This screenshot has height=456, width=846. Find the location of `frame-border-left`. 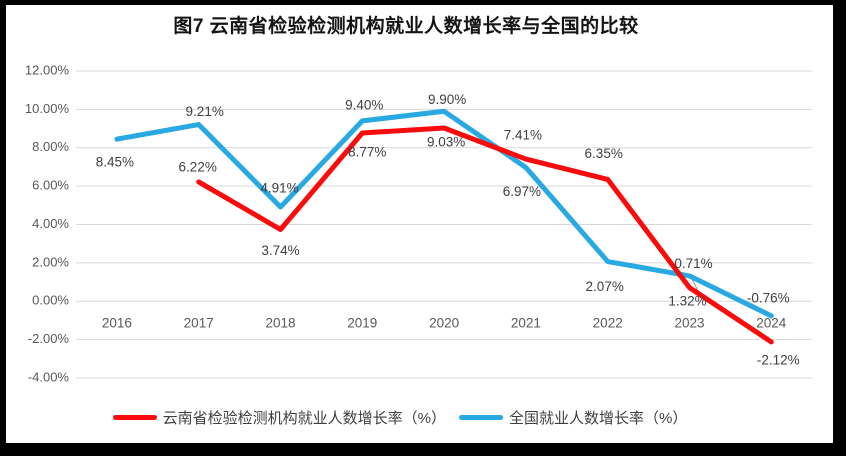

frame-border-left is located at coordinates (3, 228).